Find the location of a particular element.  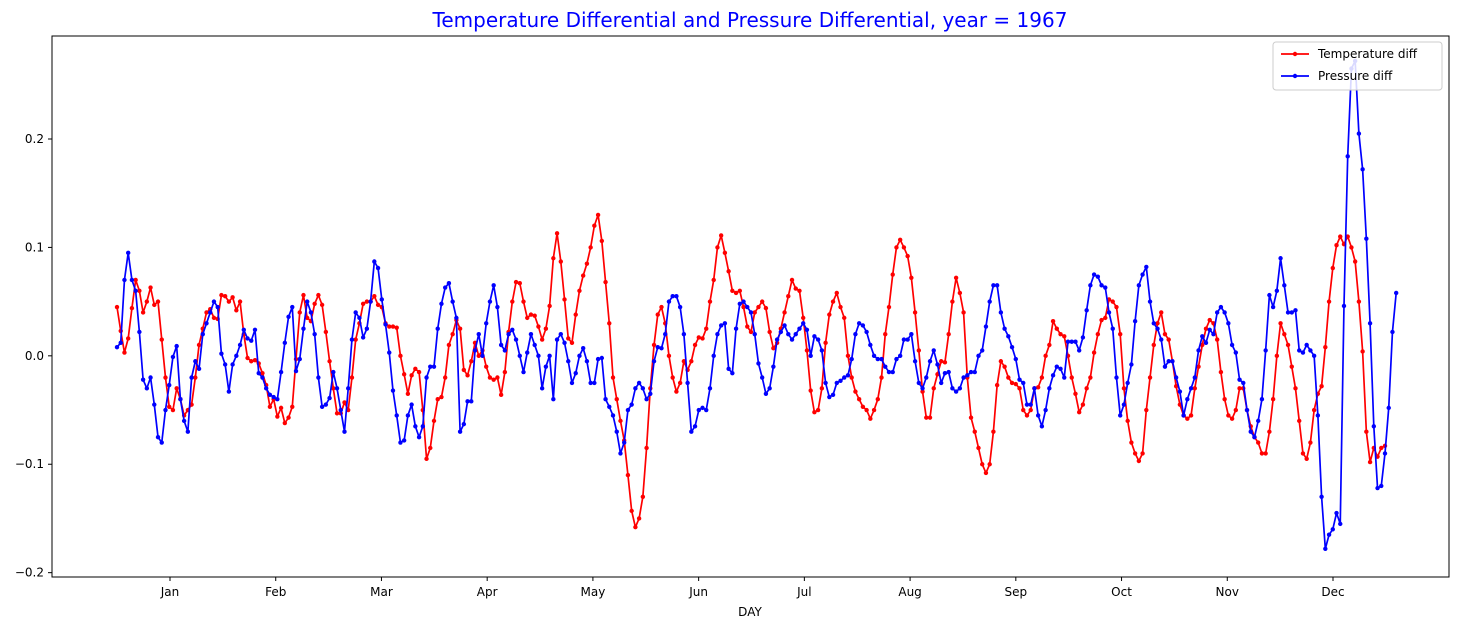

x-tick-label: Oct is located at coordinates (1121, 592).